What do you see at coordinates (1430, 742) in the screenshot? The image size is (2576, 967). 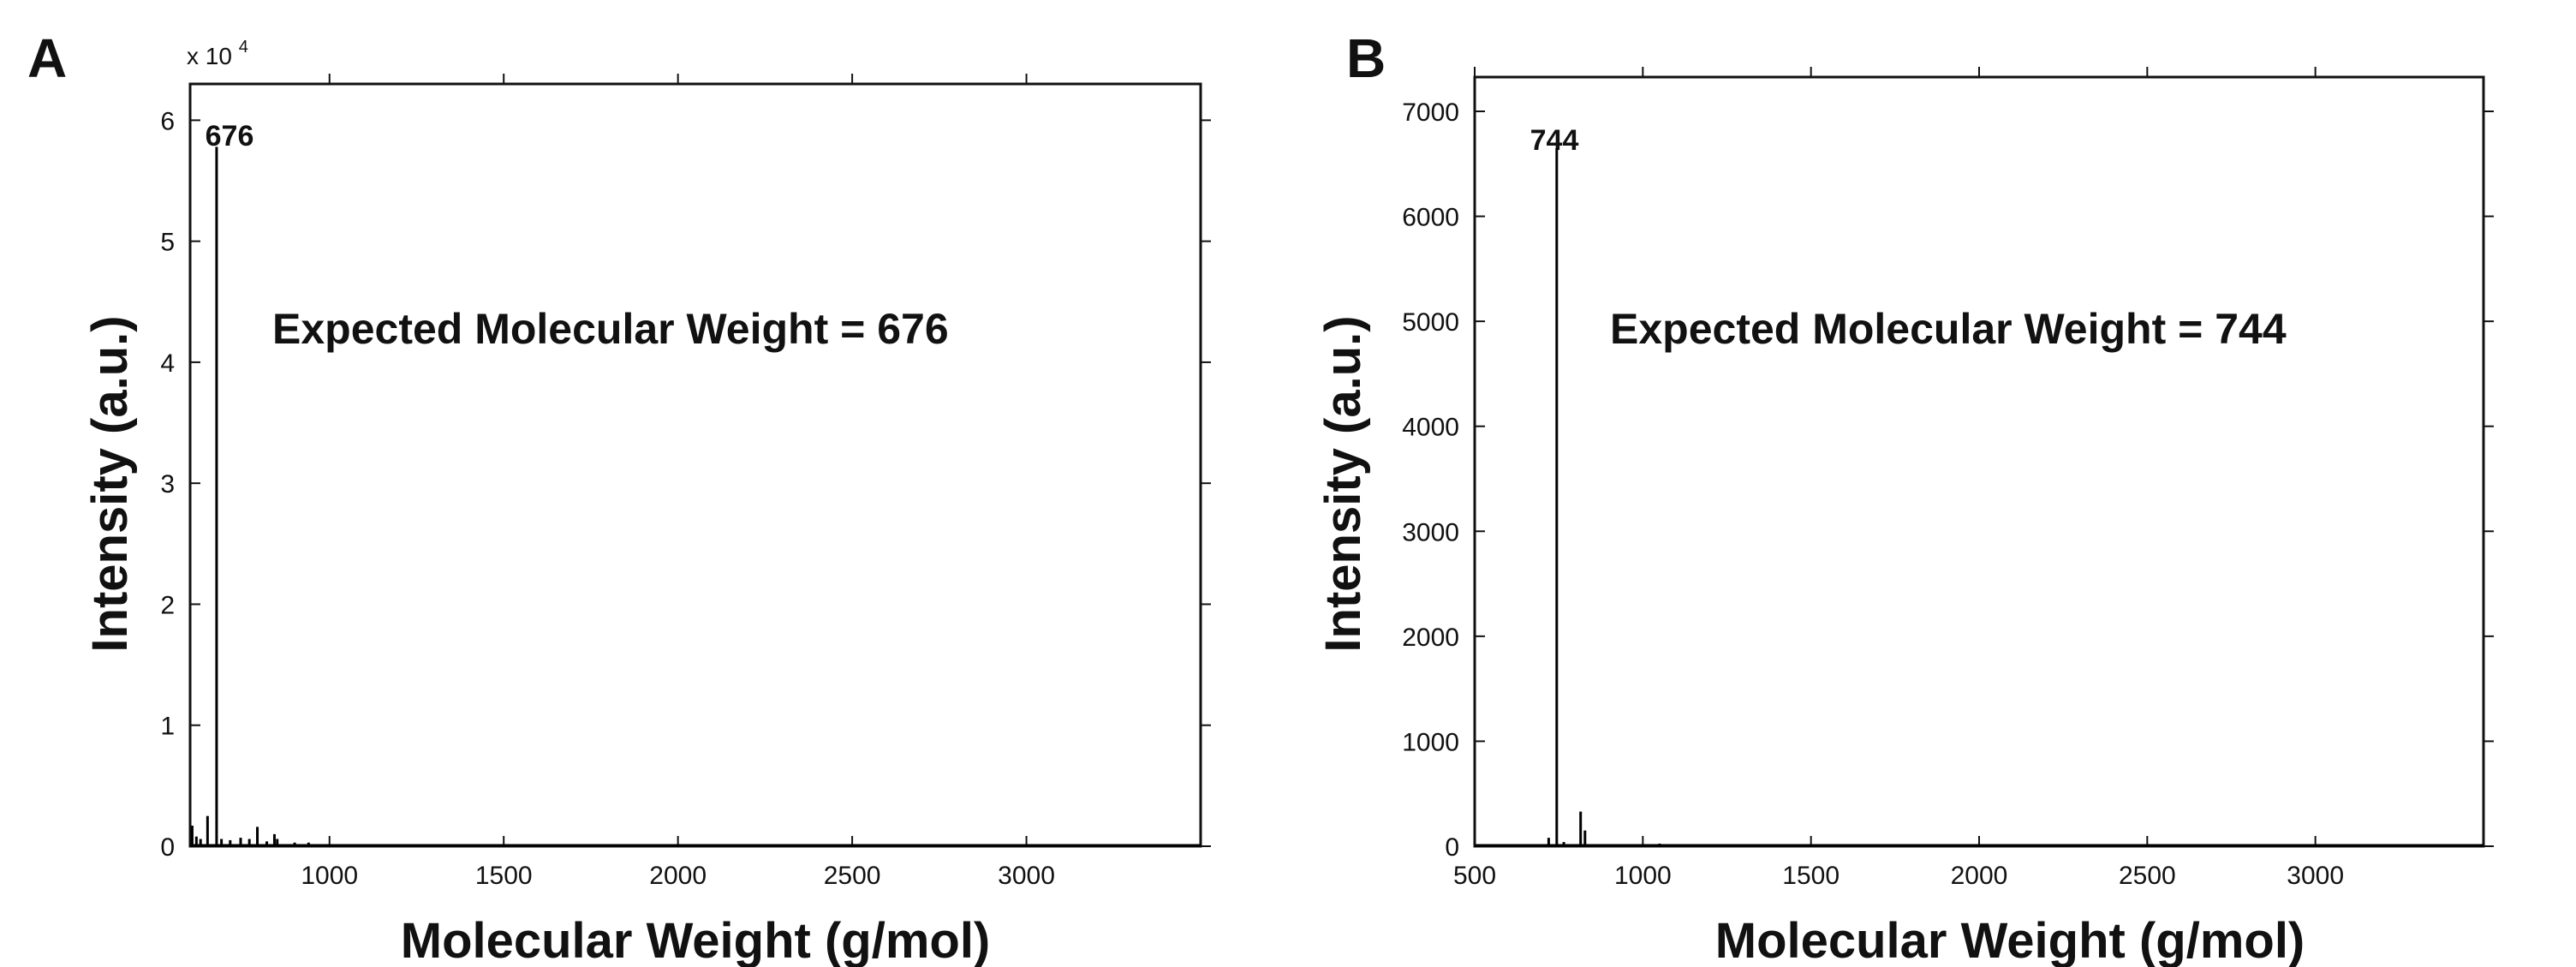 I see `y-tick-label: 1000` at bounding box center [1430, 742].